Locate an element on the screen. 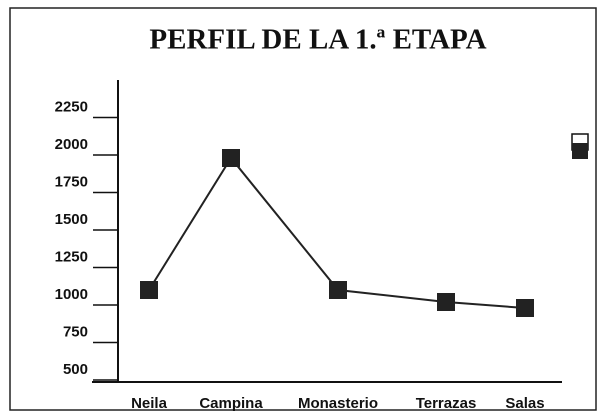 Image resolution: width=606 pixels, height=419 pixels. y-tick-label: 2250 is located at coordinates (71, 106).